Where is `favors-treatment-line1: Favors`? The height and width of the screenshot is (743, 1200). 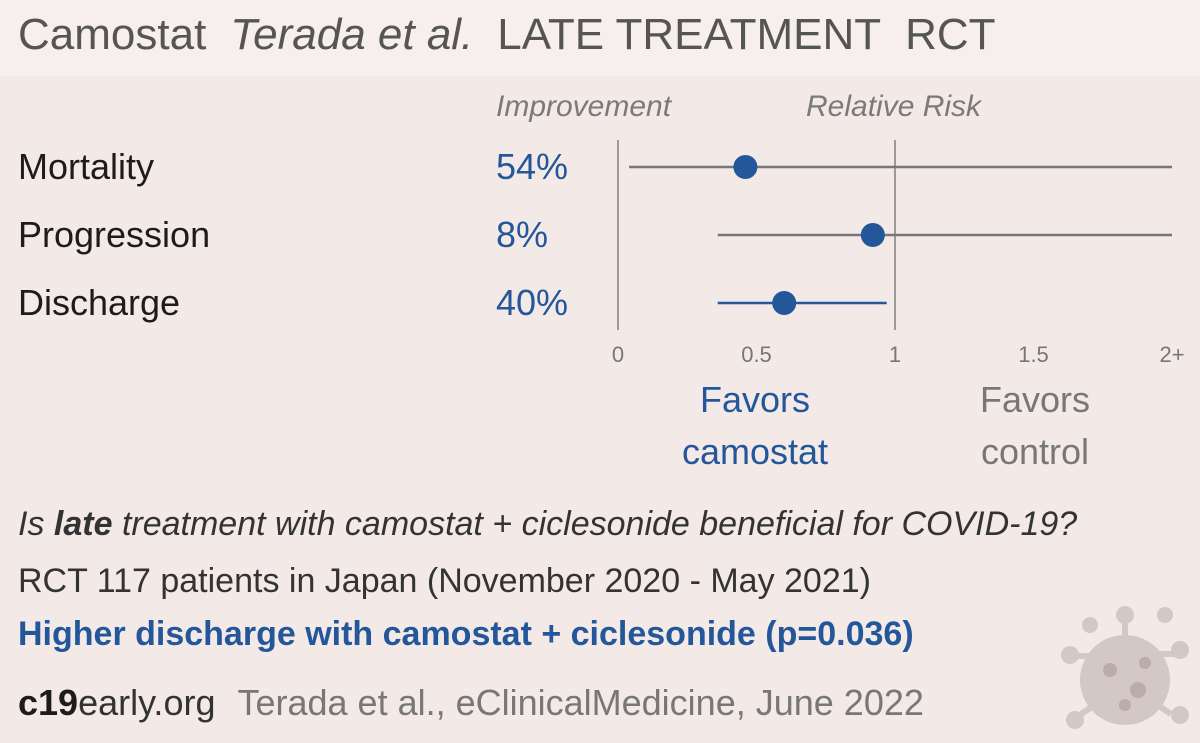 favors-treatment-line1: Favors is located at coordinates (755, 399).